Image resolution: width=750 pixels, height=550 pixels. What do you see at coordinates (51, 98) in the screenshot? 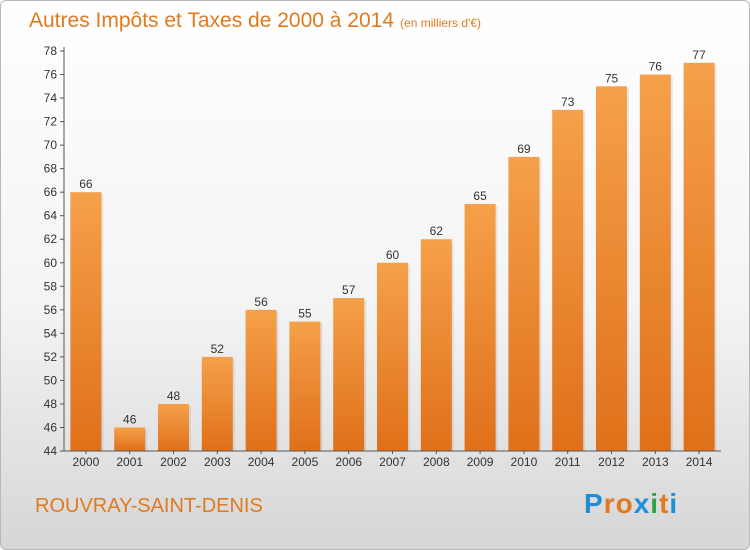
I see `y-tick-74: 74` at bounding box center [51, 98].